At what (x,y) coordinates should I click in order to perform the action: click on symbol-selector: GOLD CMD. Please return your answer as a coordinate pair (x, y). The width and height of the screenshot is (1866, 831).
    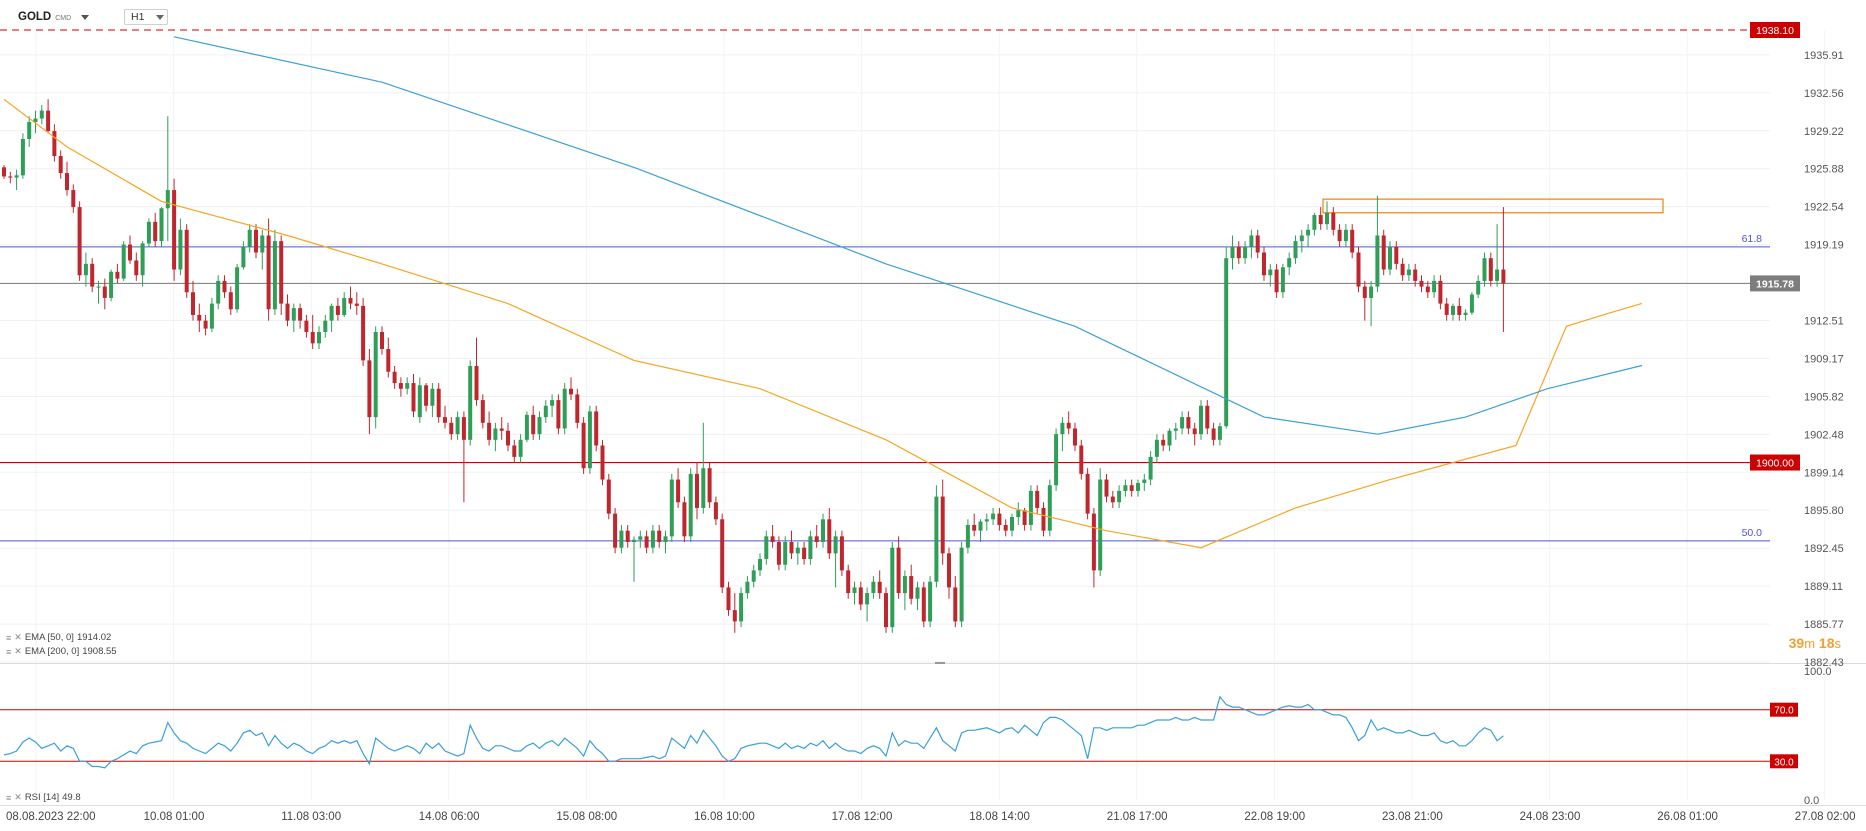
    Looking at the image, I should click on (54, 17).